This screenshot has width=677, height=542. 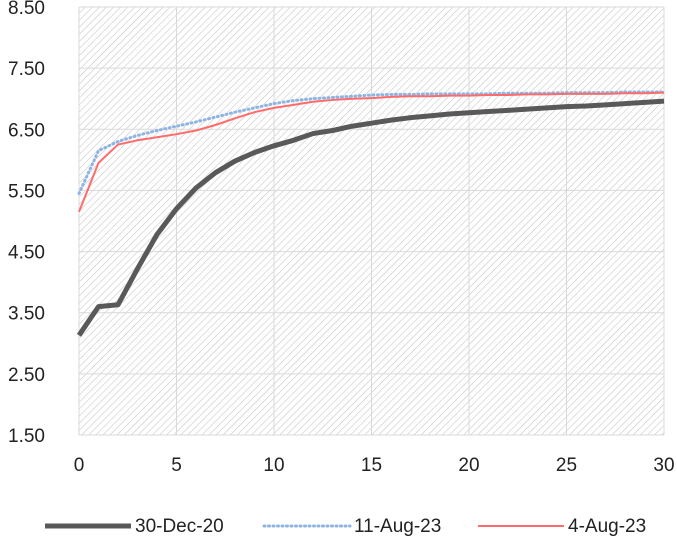 What do you see at coordinates (26, 191) in the screenshot?
I see `y-tick-label: 5.50` at bounding box center [26, 191].